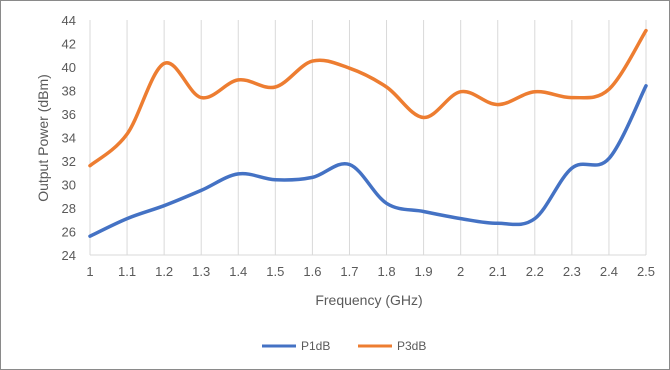 The image size is (670, 370). Describe the element at coordinates (69, 185) in the screenshot. I see `y-tick-label: 30` at that location.